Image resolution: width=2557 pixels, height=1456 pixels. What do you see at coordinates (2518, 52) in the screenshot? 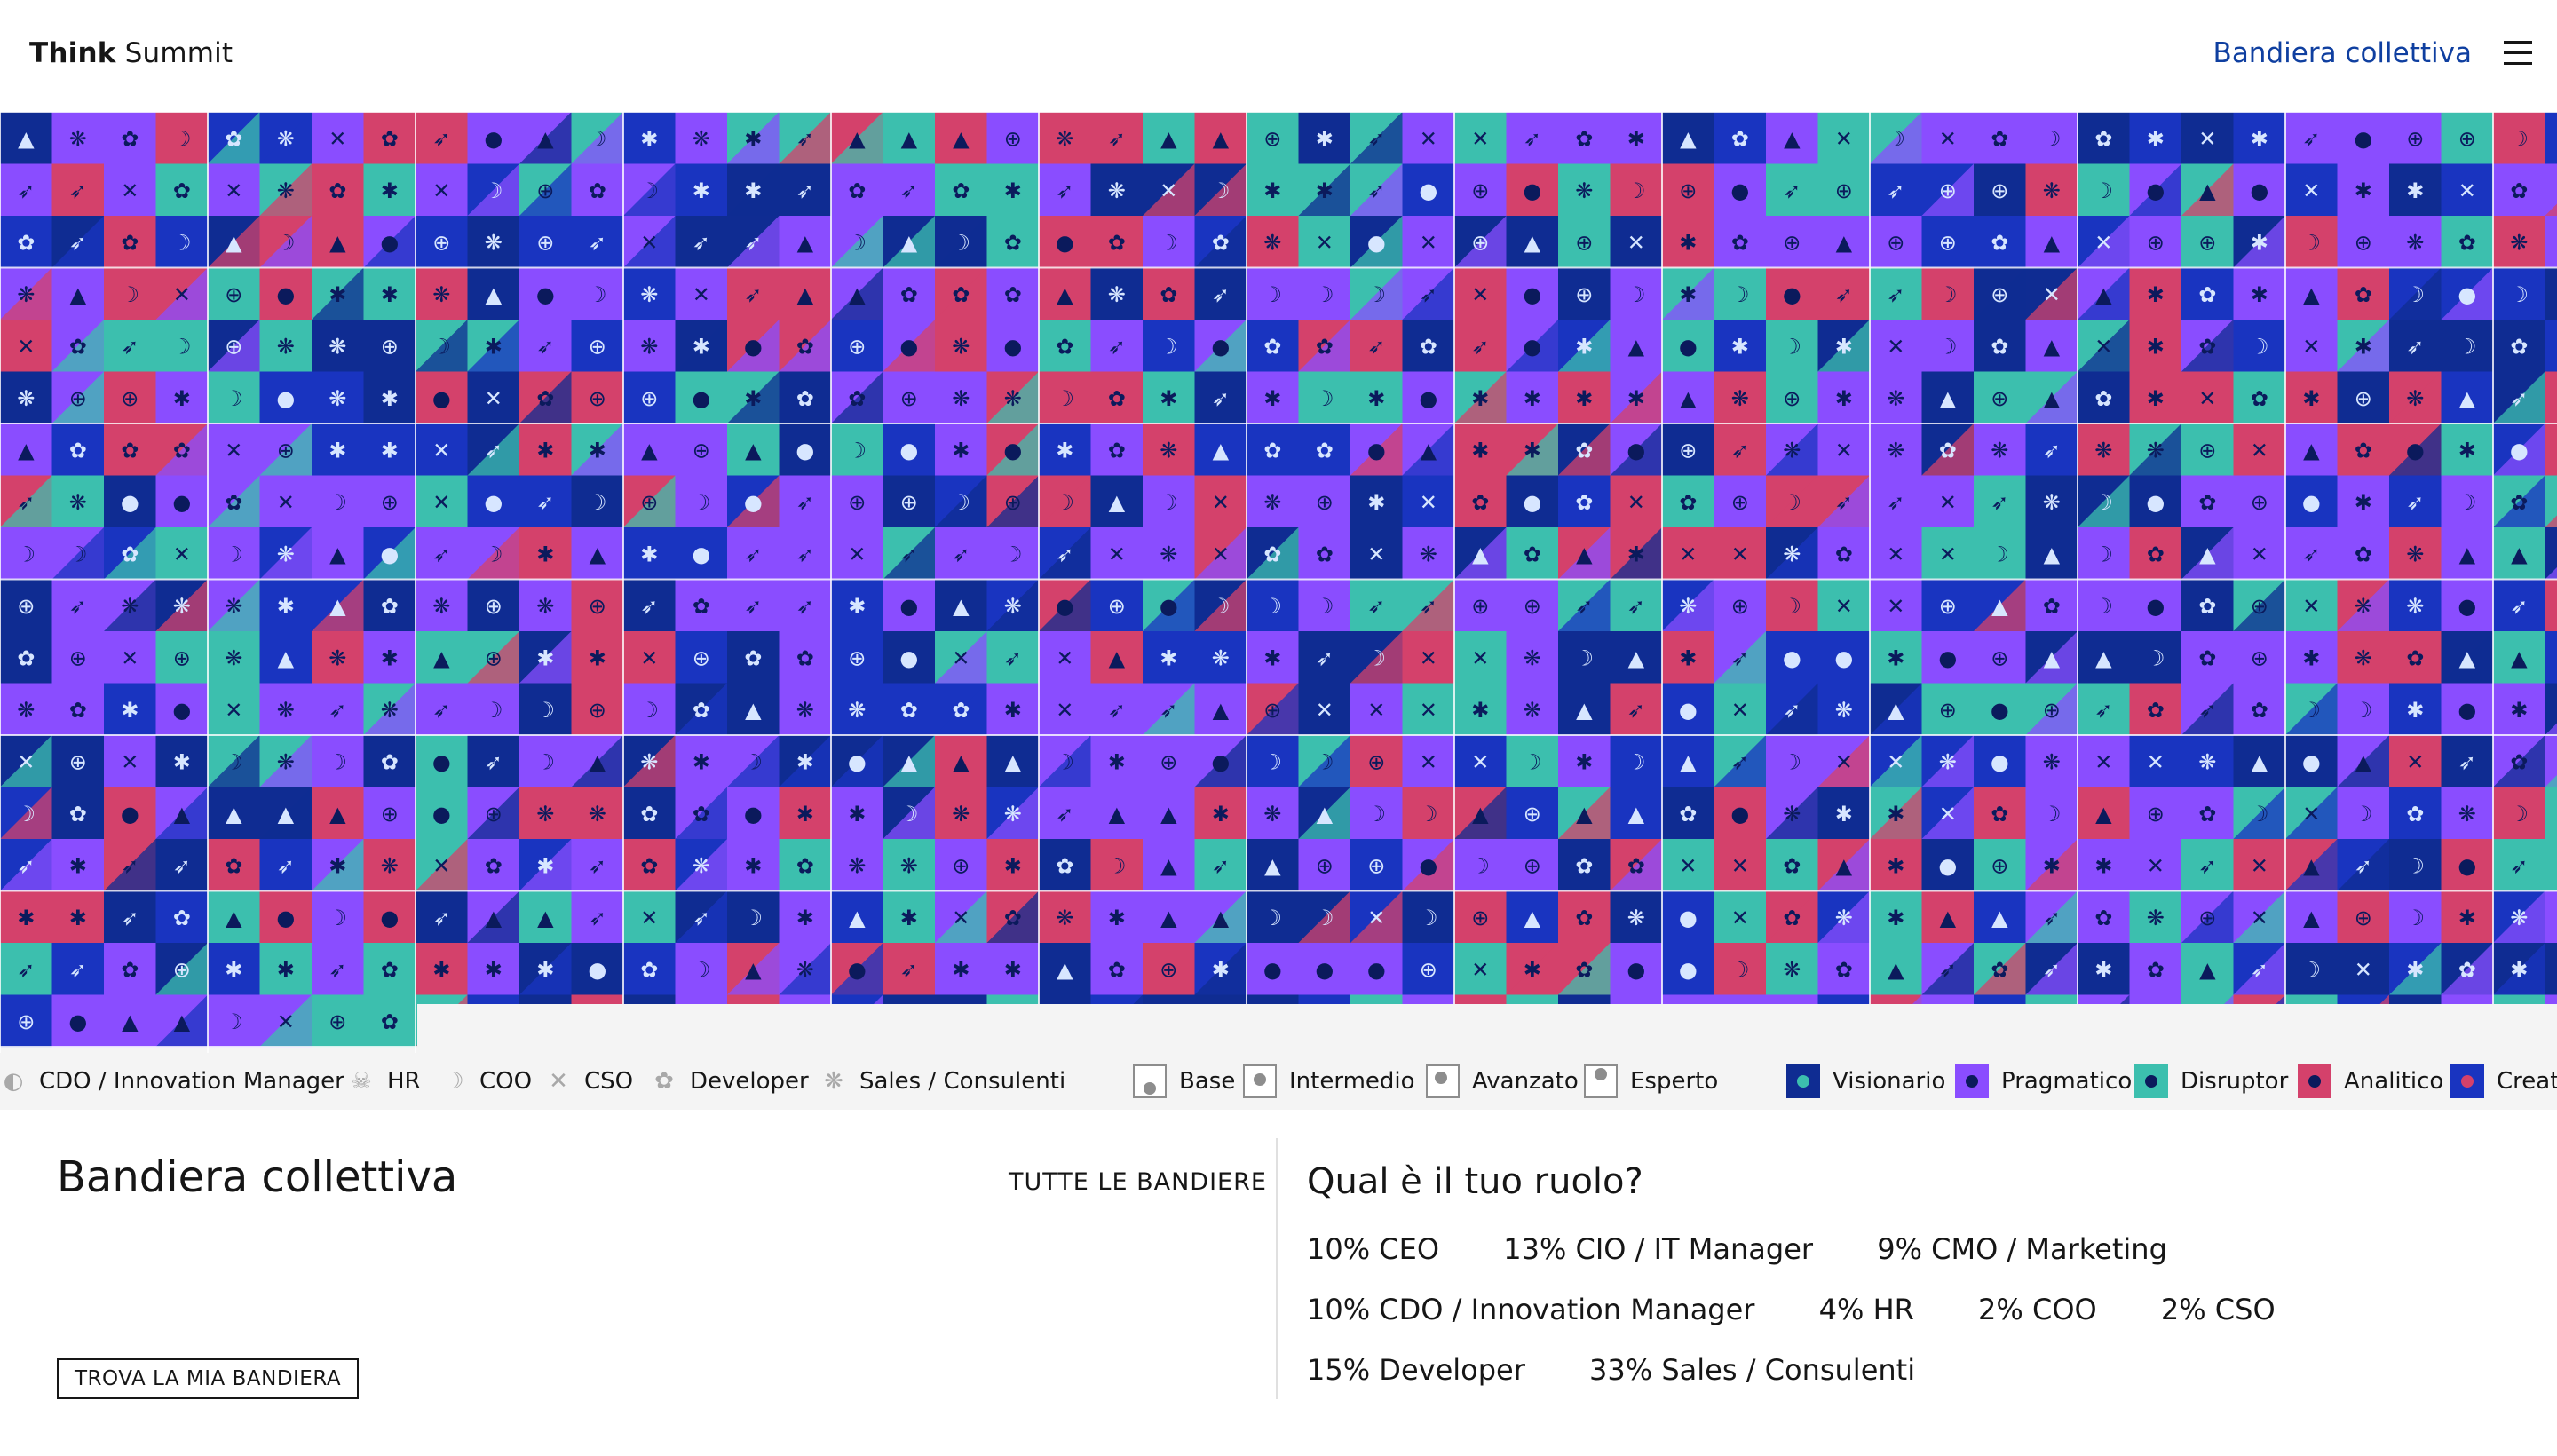
I see `hamburger-menu-icon` at bounding box center [2518, 52].